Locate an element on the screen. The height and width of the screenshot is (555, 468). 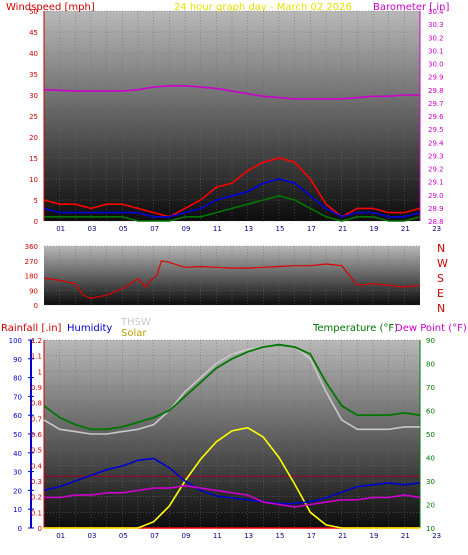
wind-y-tick: 50 is located at coordinates (33, 12).